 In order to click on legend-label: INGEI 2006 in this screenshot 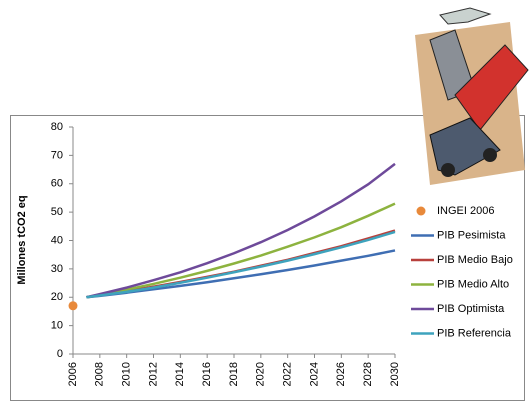, I will do `click(465, 211)`.